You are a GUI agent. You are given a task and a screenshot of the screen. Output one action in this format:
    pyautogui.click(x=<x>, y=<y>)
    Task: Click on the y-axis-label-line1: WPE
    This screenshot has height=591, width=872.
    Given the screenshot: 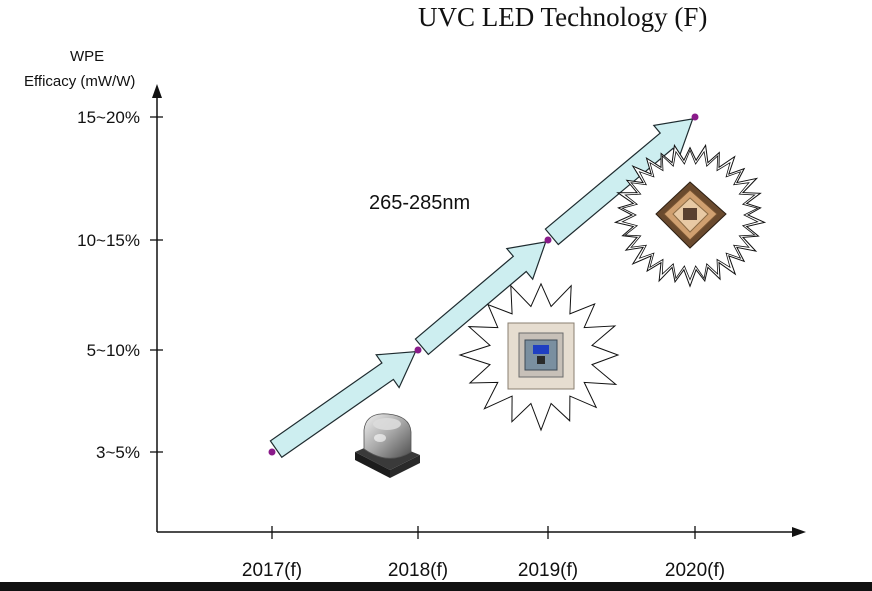 What is the action you would take?
    pyautogui.click(x=87, y=56)
    